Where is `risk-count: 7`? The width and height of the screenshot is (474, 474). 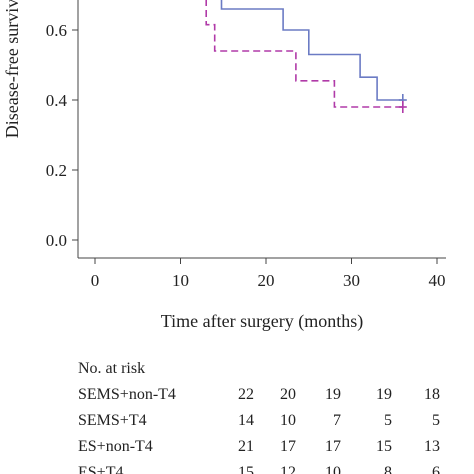 risk-count: 7 is located at coordinates (337, 420).